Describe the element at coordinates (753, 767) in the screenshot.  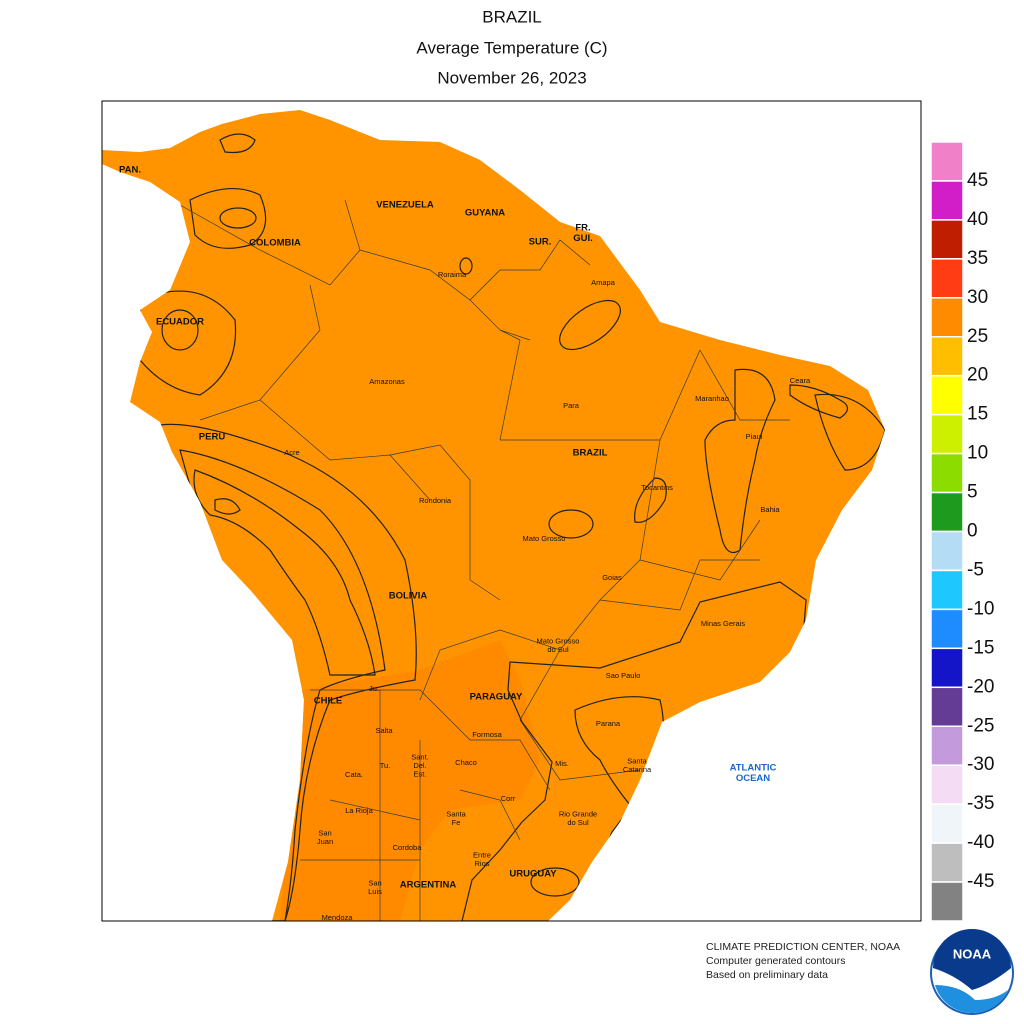
I see `map-label: ATLANTIC` at that location.